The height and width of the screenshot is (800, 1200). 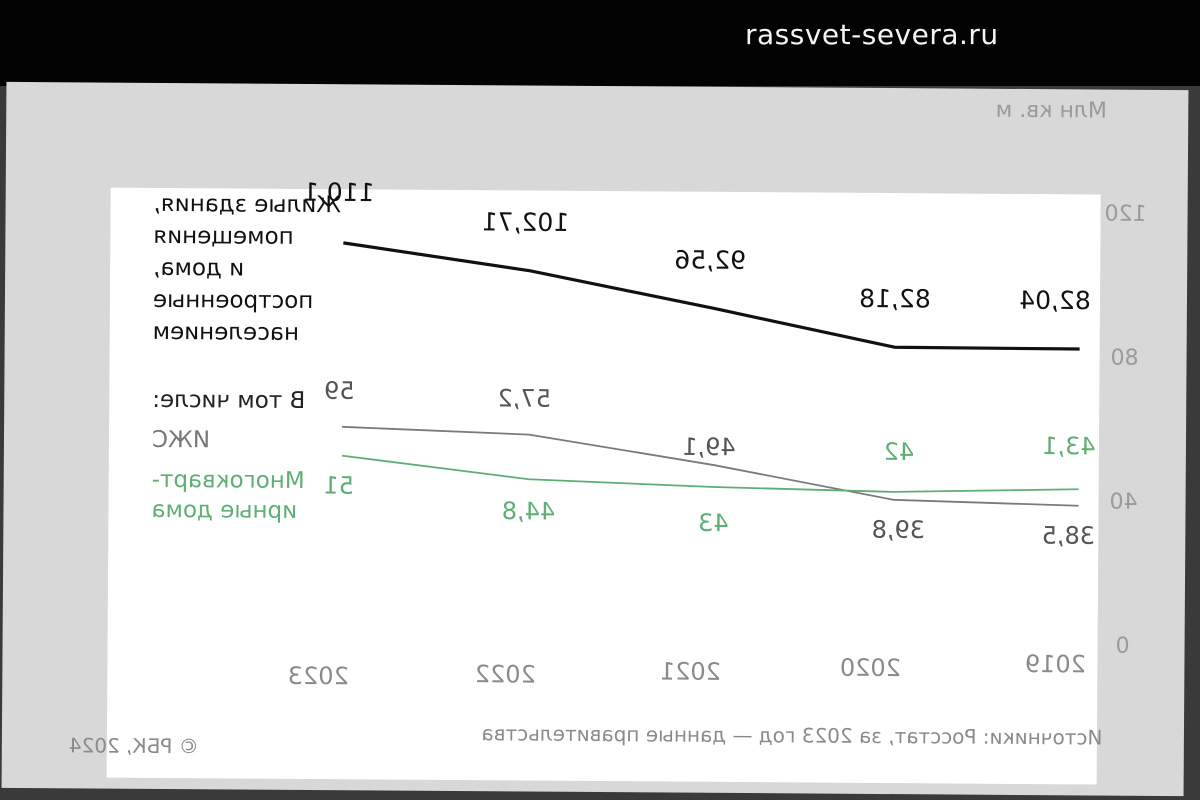 I want to click on data-label-1: 57,2, so click(x=524, y=398).